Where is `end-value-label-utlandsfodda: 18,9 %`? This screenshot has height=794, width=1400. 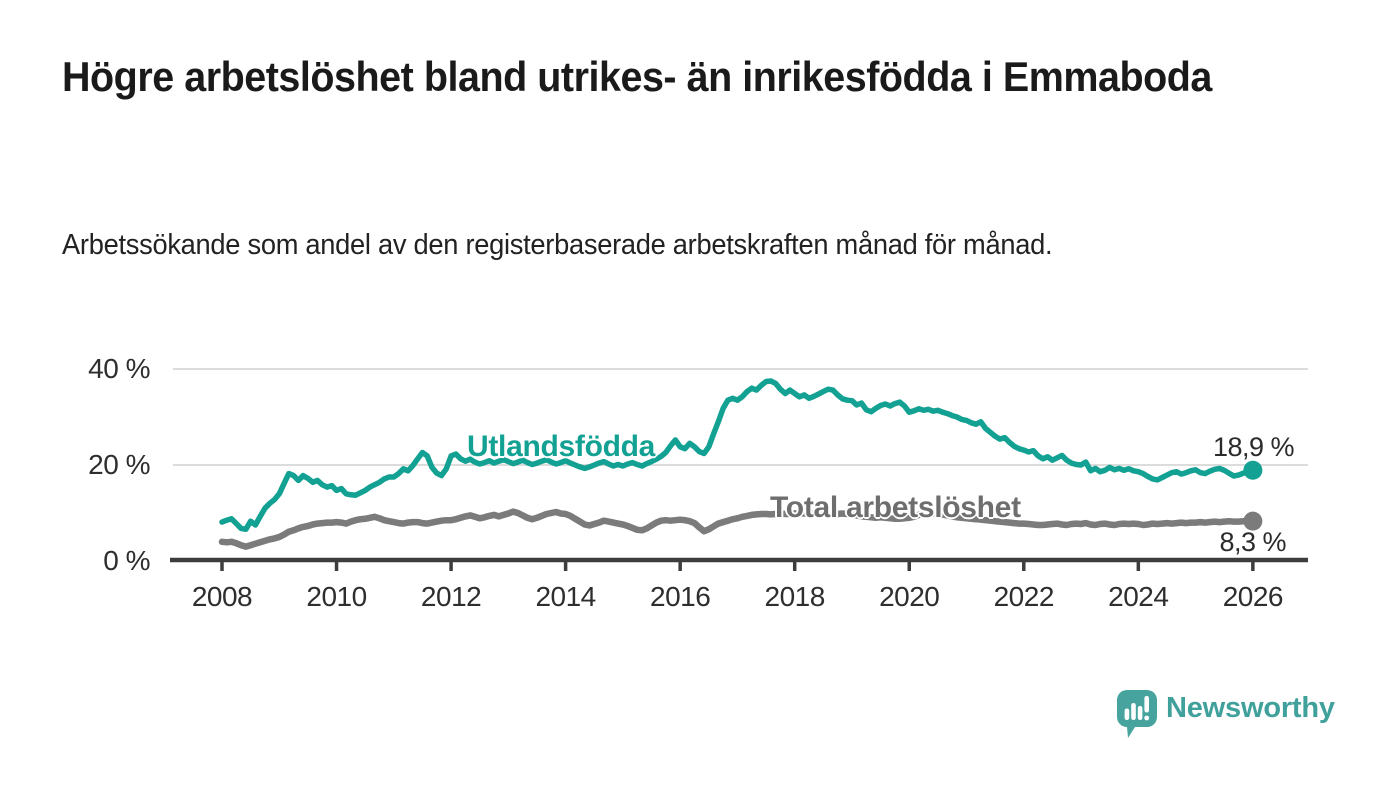
end-value-label-utlandsfodda: 18,9 % is located at coordinates (1253, 447).